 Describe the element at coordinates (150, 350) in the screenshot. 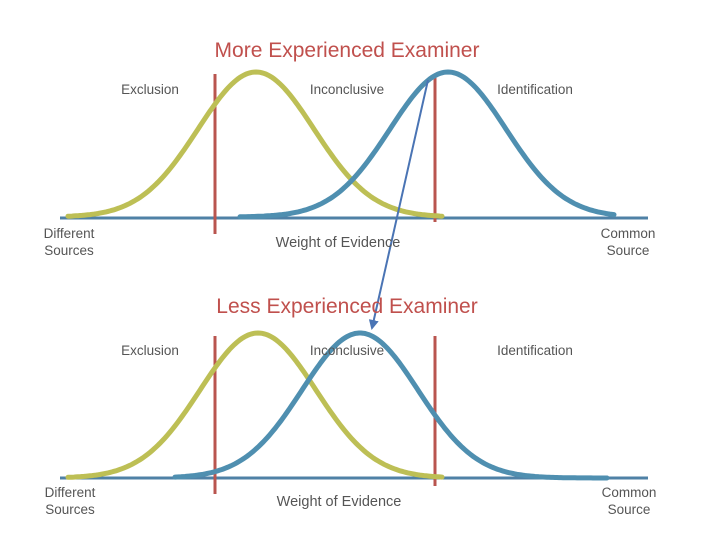

I see `bottom-region-exclusion: Exclusion` at that location.